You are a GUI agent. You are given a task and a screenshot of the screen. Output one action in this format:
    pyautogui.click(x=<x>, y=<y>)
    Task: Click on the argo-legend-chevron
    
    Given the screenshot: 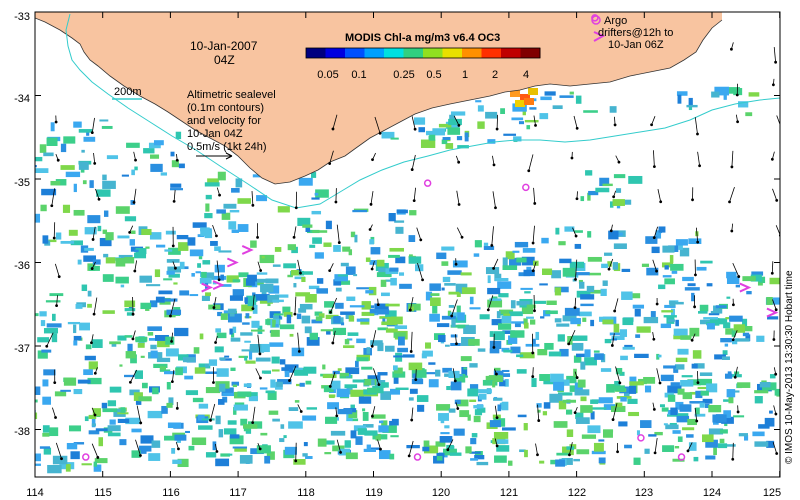 What is the action you would take?
    pyautogui.click(x=599, y=36)
    